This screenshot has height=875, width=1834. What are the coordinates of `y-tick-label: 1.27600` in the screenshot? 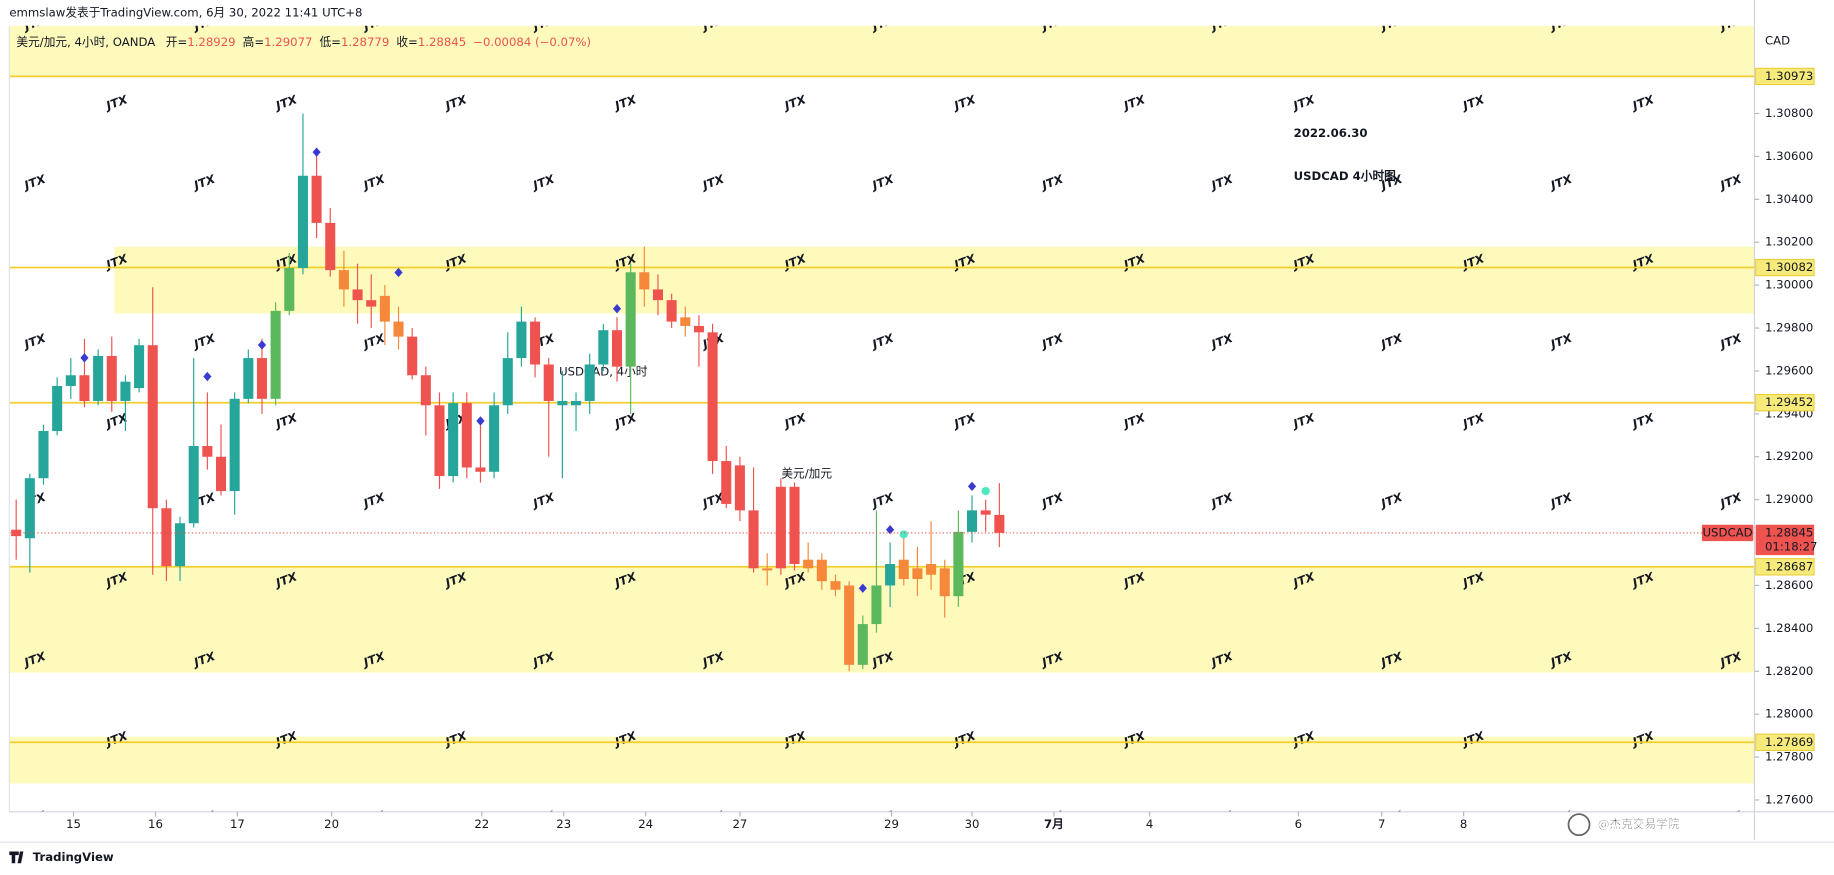 It's located at (1789, 799).